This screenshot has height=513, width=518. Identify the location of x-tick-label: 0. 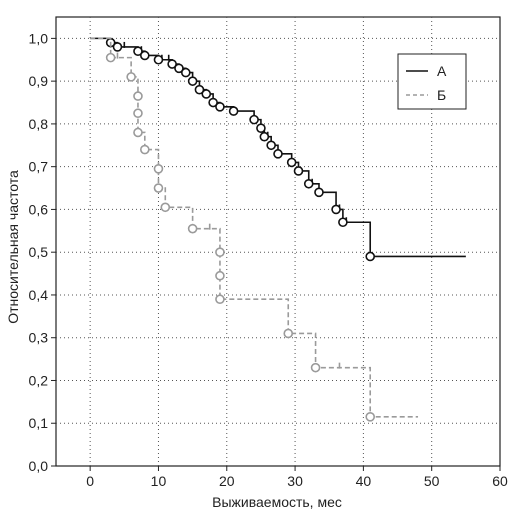
(90, 481).